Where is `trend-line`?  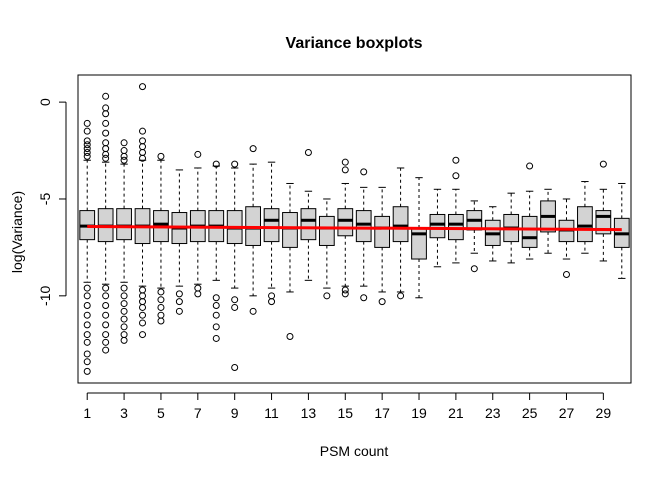 trend-line is located at coordinates (354, 228).